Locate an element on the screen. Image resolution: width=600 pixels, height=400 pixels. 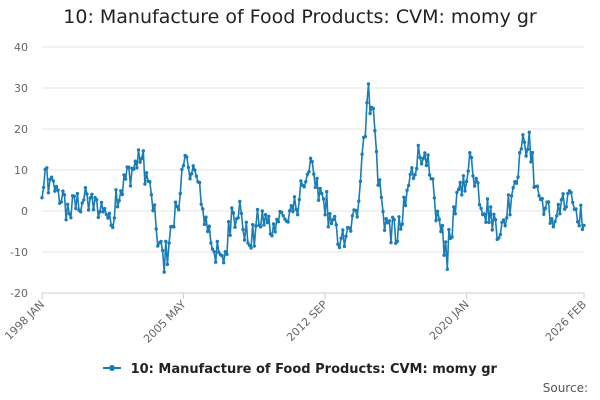
legend-marker is located at coordinates (112, 367).